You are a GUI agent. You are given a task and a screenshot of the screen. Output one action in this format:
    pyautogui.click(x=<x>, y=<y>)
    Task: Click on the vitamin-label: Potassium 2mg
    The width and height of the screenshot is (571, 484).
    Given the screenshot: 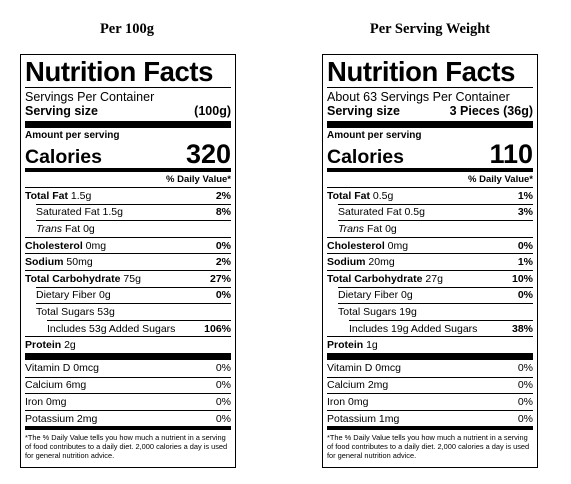 What is the action you would take?
    pyautogui.click(x=61, y=418)
    